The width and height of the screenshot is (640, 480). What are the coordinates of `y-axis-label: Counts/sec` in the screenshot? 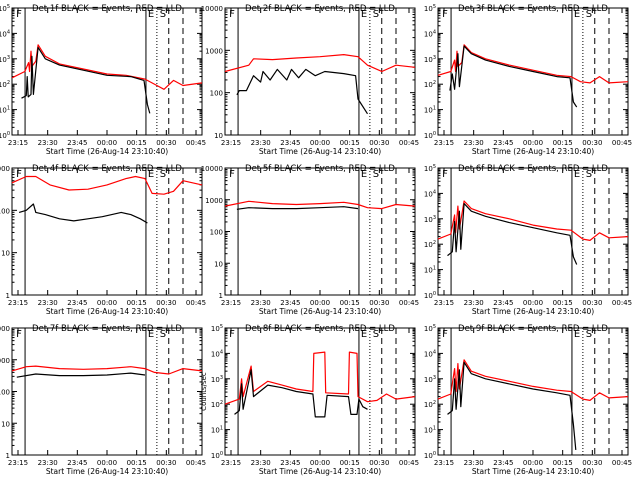 It's located at (204, 391).